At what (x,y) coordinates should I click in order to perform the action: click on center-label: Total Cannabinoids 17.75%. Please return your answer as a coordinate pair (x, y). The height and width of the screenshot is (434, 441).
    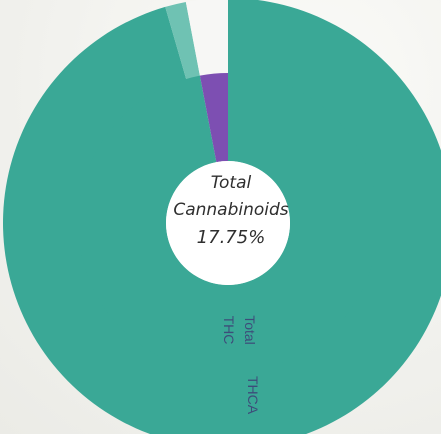
    Looking at the image, I should click on (231, 210).